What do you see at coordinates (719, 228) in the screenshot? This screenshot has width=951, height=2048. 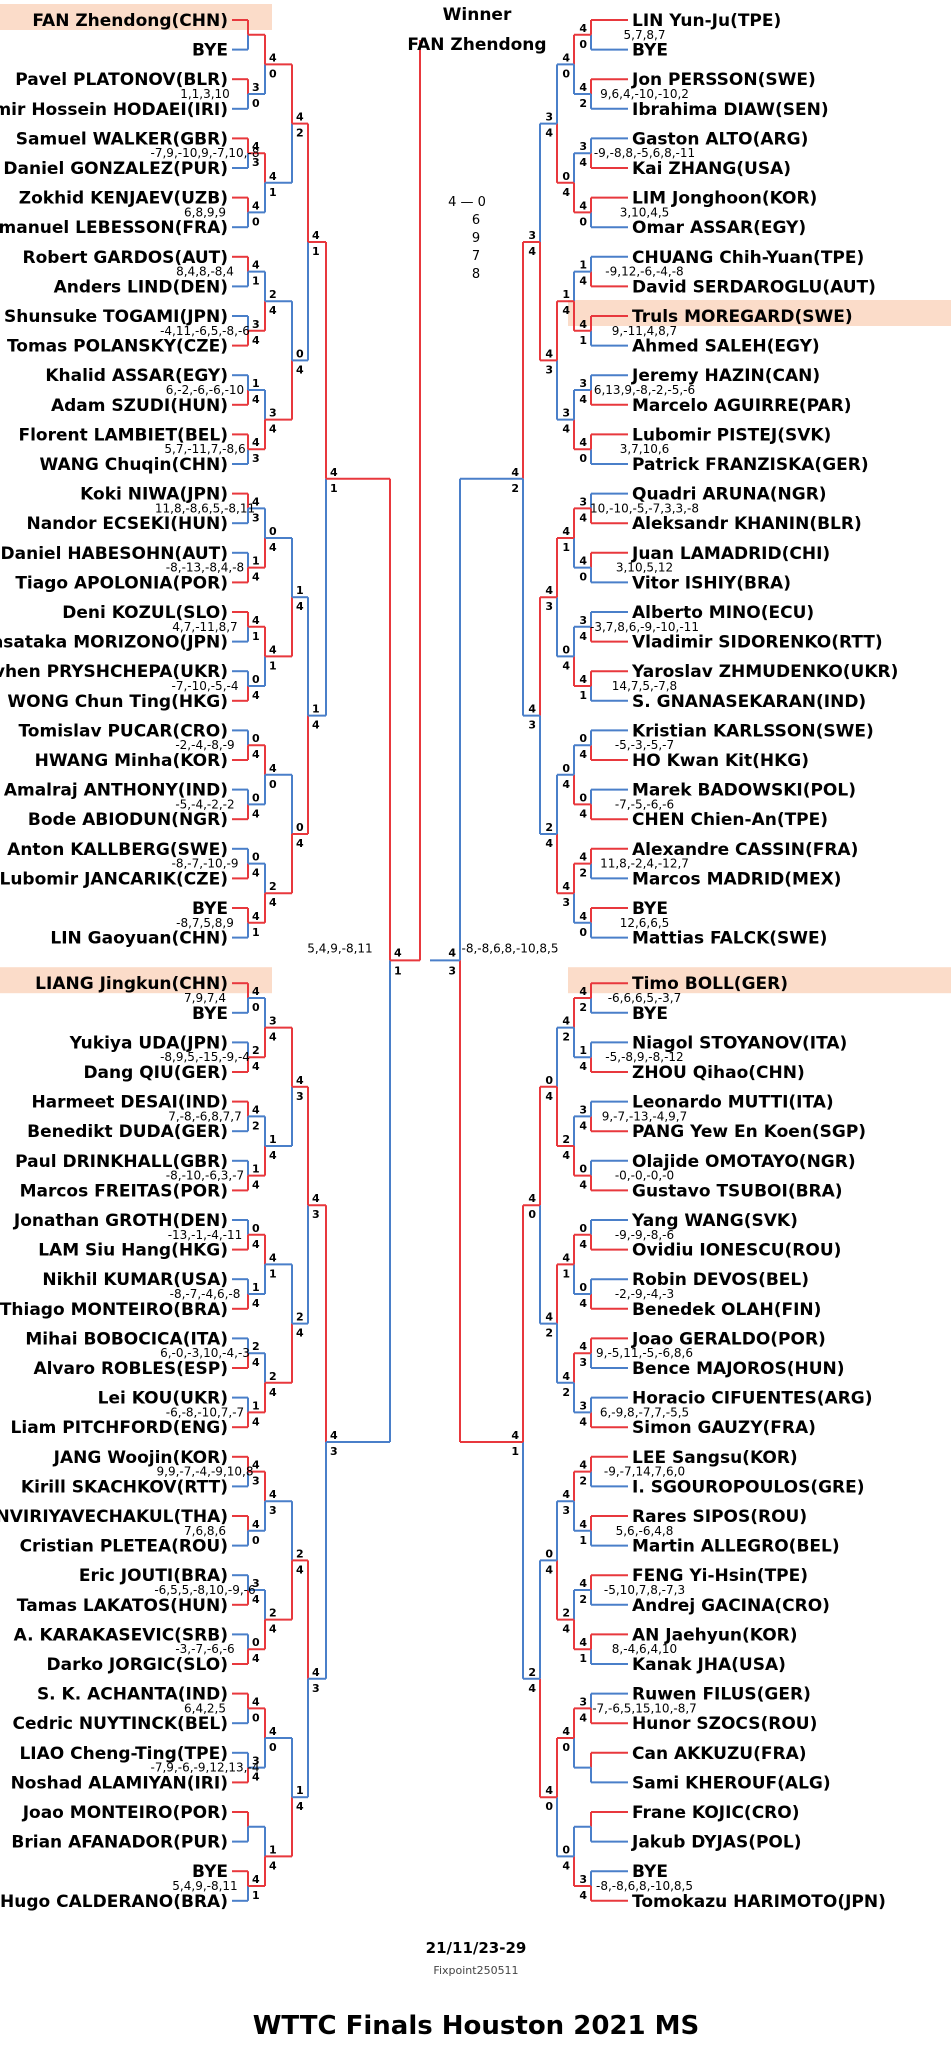 I see `player-name: Omar ASSAR(EGY)` at bounding box center [719, 228].